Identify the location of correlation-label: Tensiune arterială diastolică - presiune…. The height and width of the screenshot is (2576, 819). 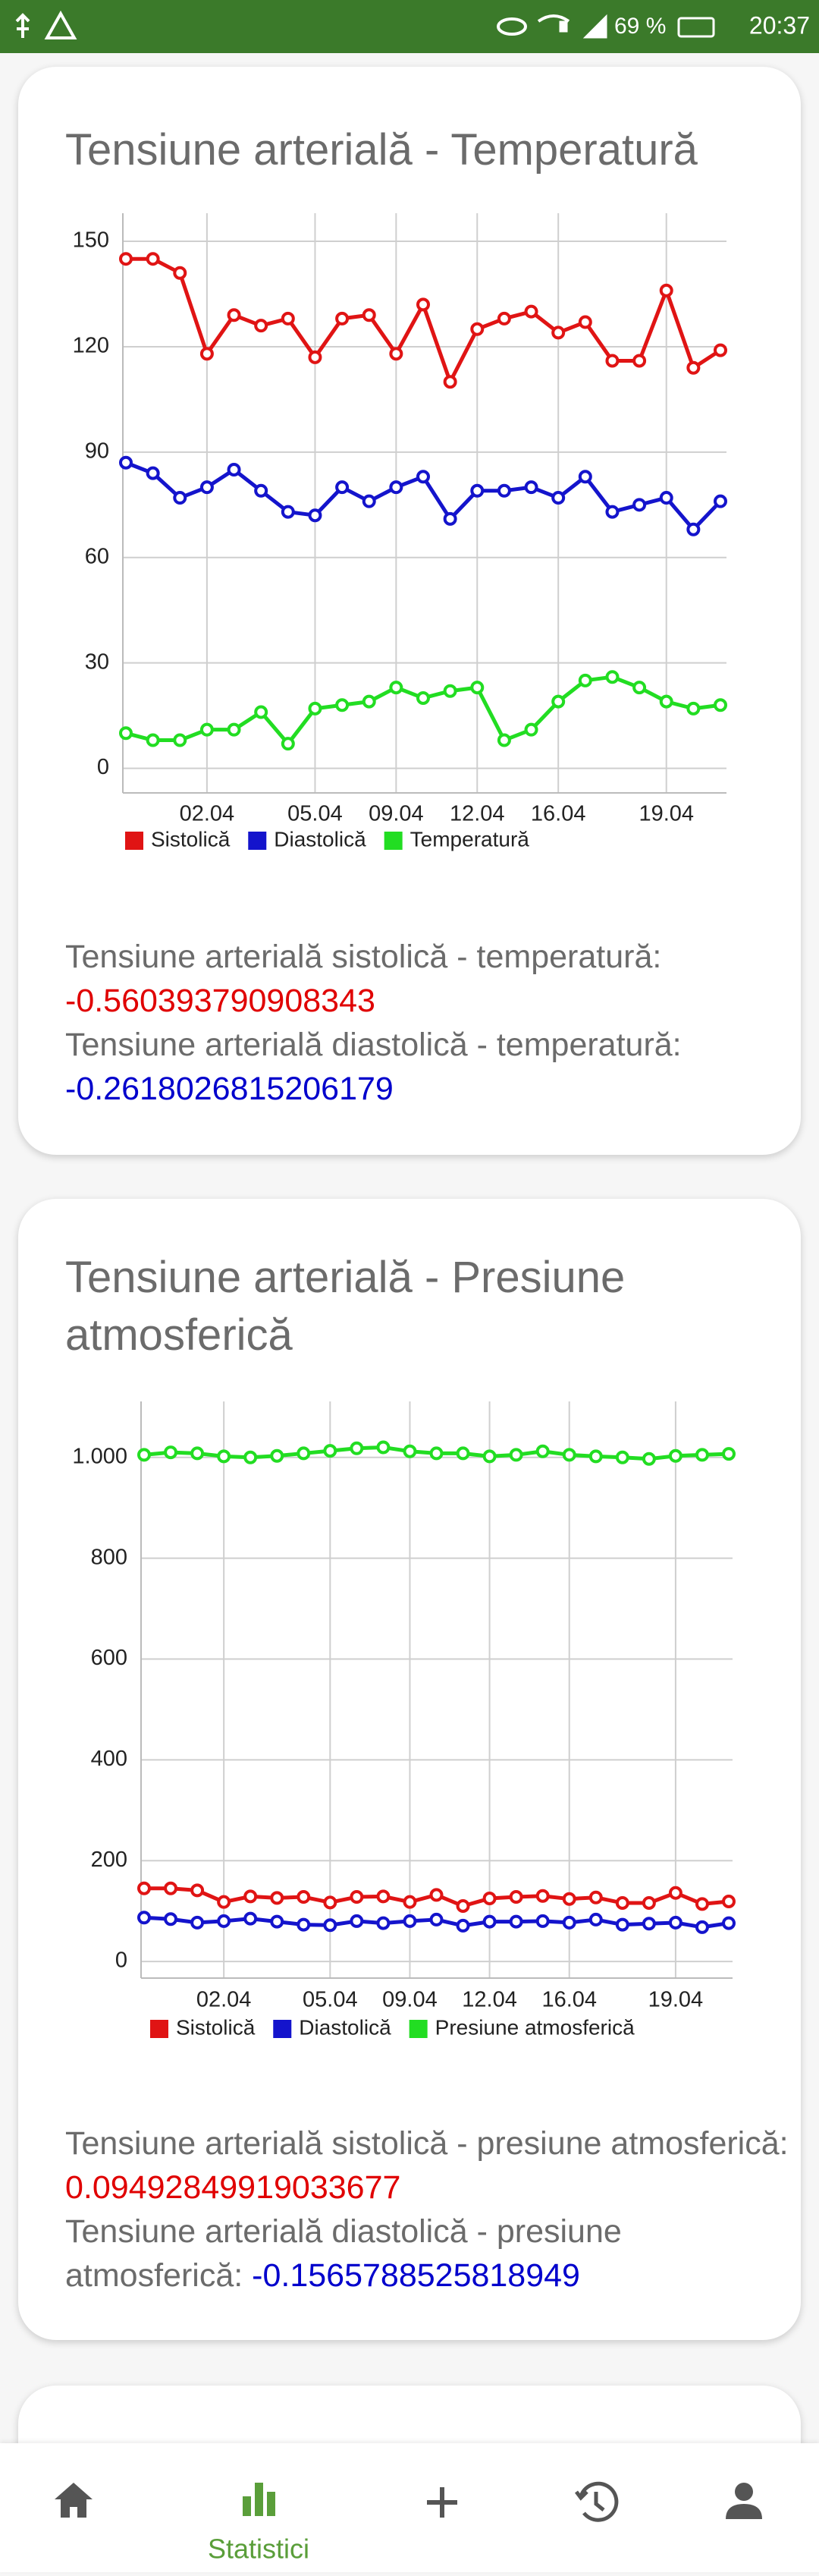
(343, 2253).